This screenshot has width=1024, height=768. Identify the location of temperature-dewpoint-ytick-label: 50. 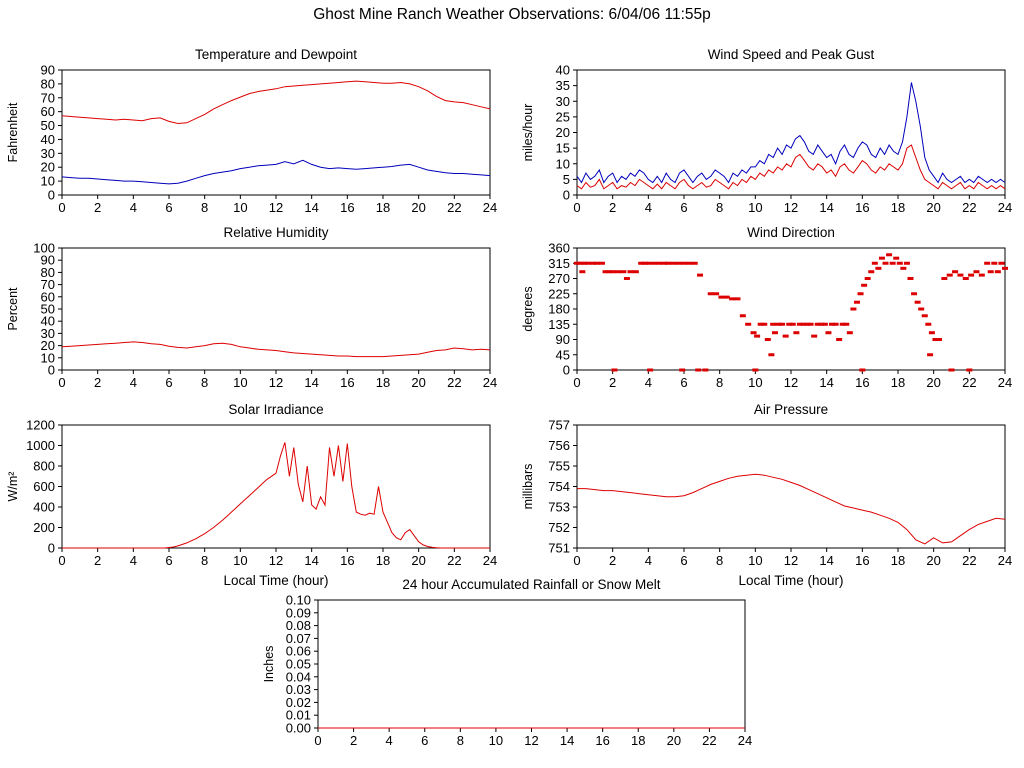
(48, 125).